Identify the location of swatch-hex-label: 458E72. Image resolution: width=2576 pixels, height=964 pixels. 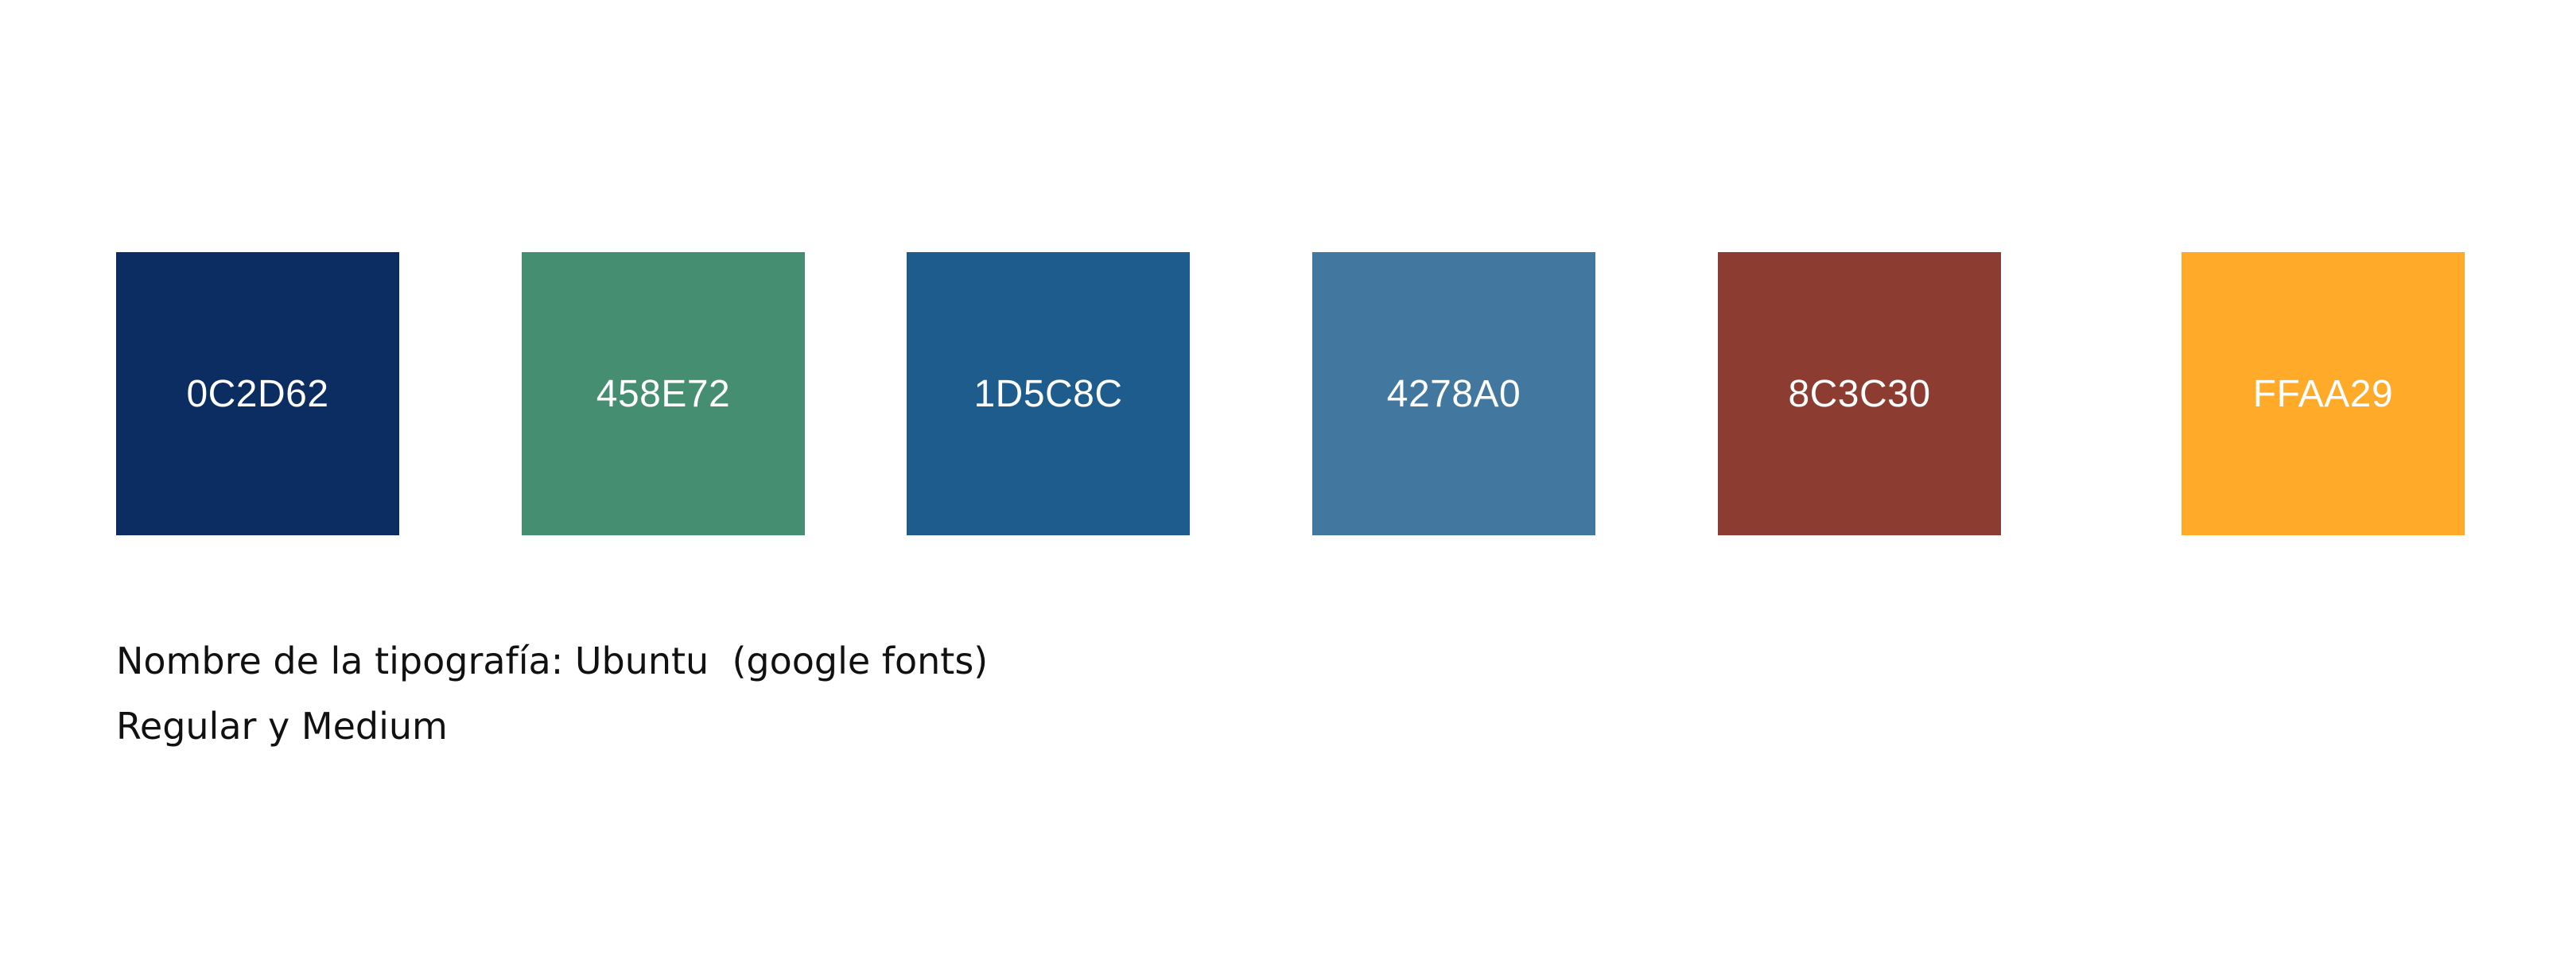
(663, 393).